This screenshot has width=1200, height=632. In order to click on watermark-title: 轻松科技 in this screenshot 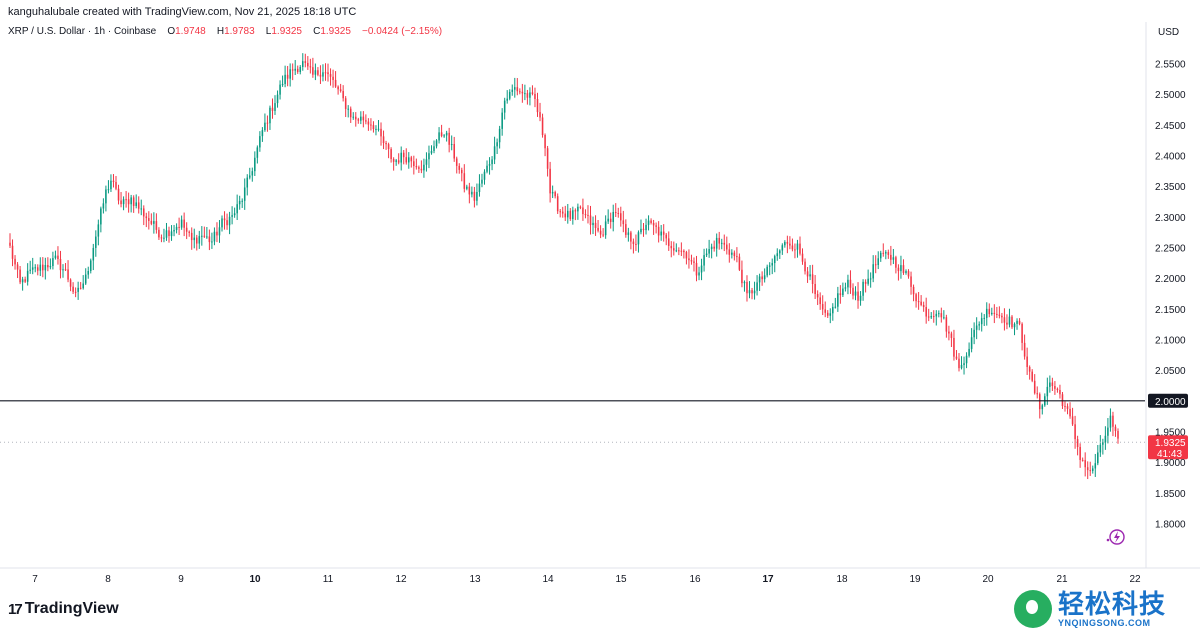, I will do `click(1112, 604)`.